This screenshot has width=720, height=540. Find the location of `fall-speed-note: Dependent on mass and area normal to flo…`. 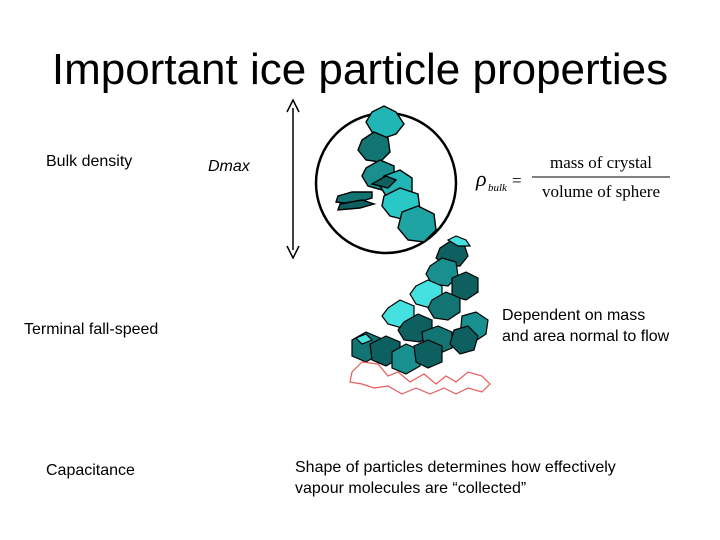

fall-speed-note: Dependent on mass and area normal to flo… is located at coordinates (585, 326).